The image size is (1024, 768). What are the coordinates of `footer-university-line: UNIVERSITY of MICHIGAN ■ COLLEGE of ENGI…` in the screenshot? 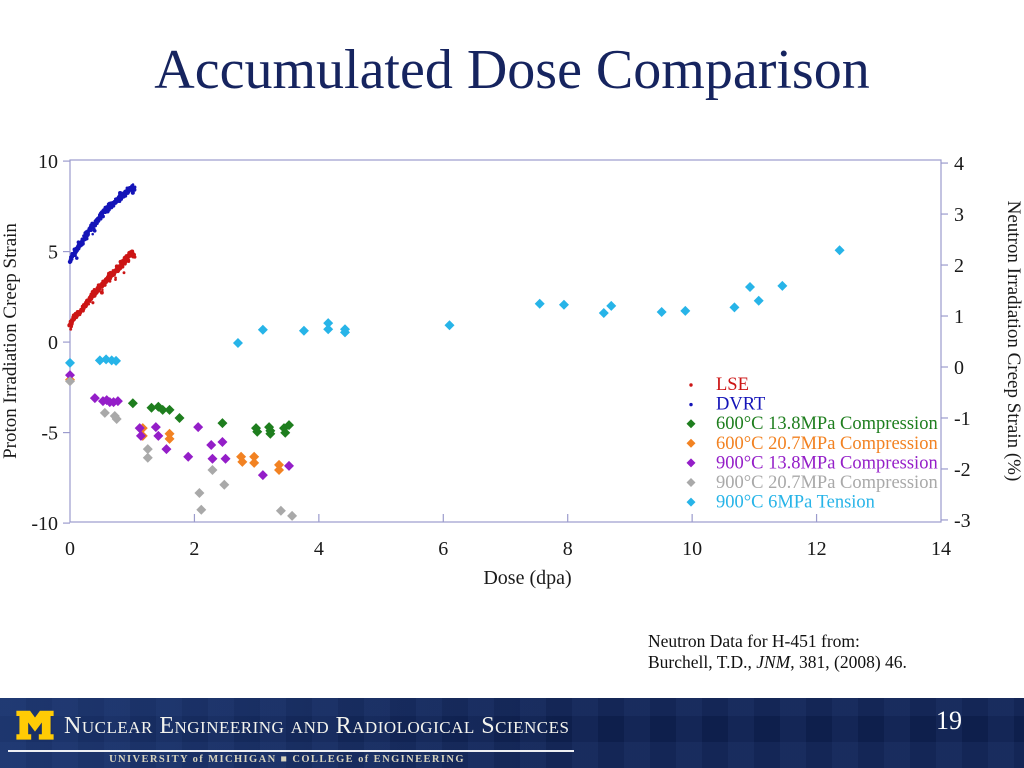 It's located at (287, 759).